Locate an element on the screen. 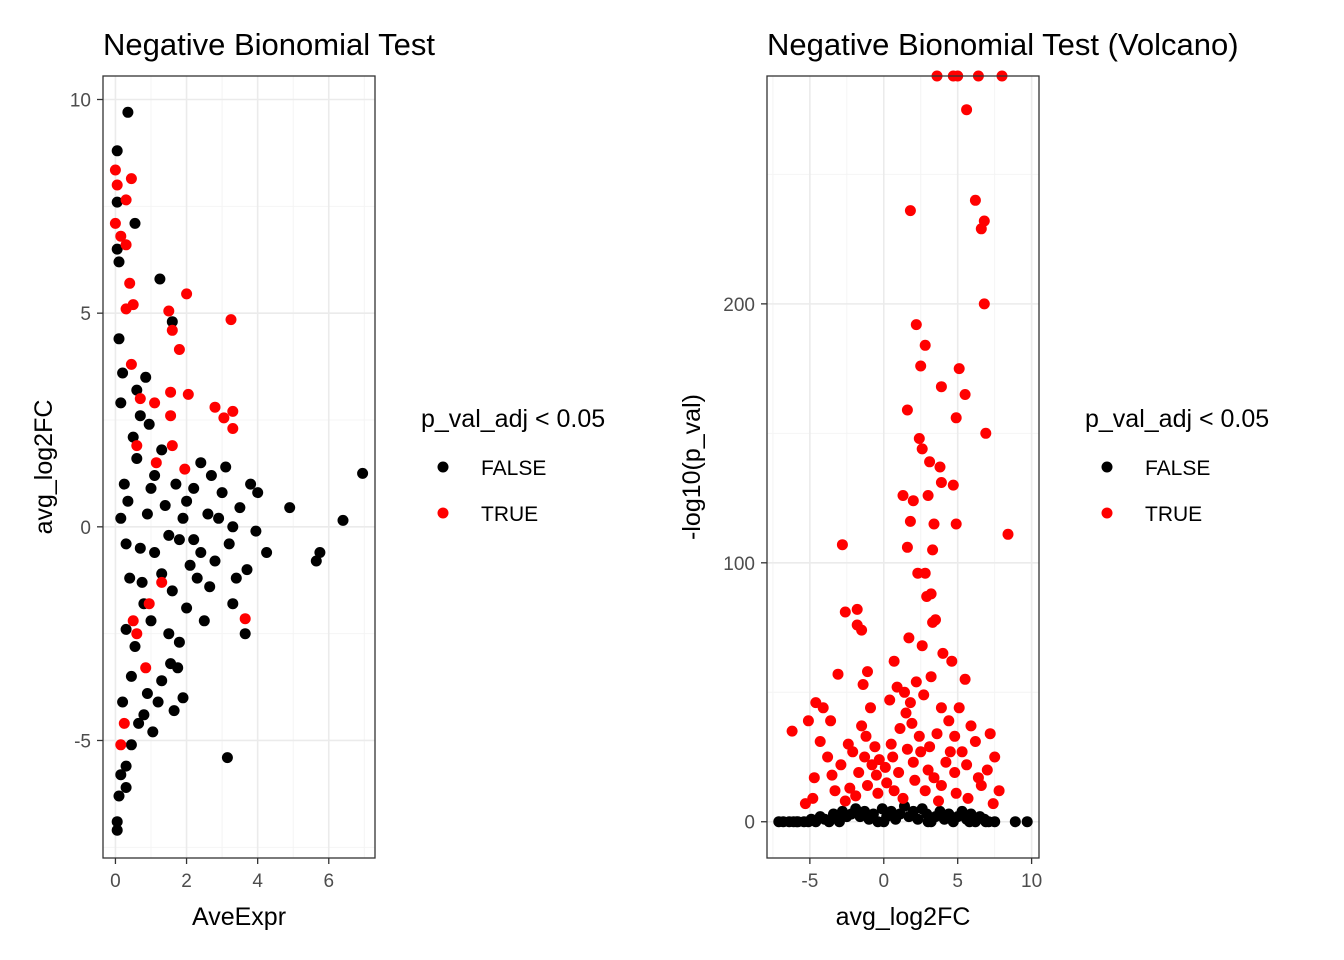 This screenshot has height=960, width=1344. chart-1-y-tick-label: 10 is located at coordinates (80, 101).